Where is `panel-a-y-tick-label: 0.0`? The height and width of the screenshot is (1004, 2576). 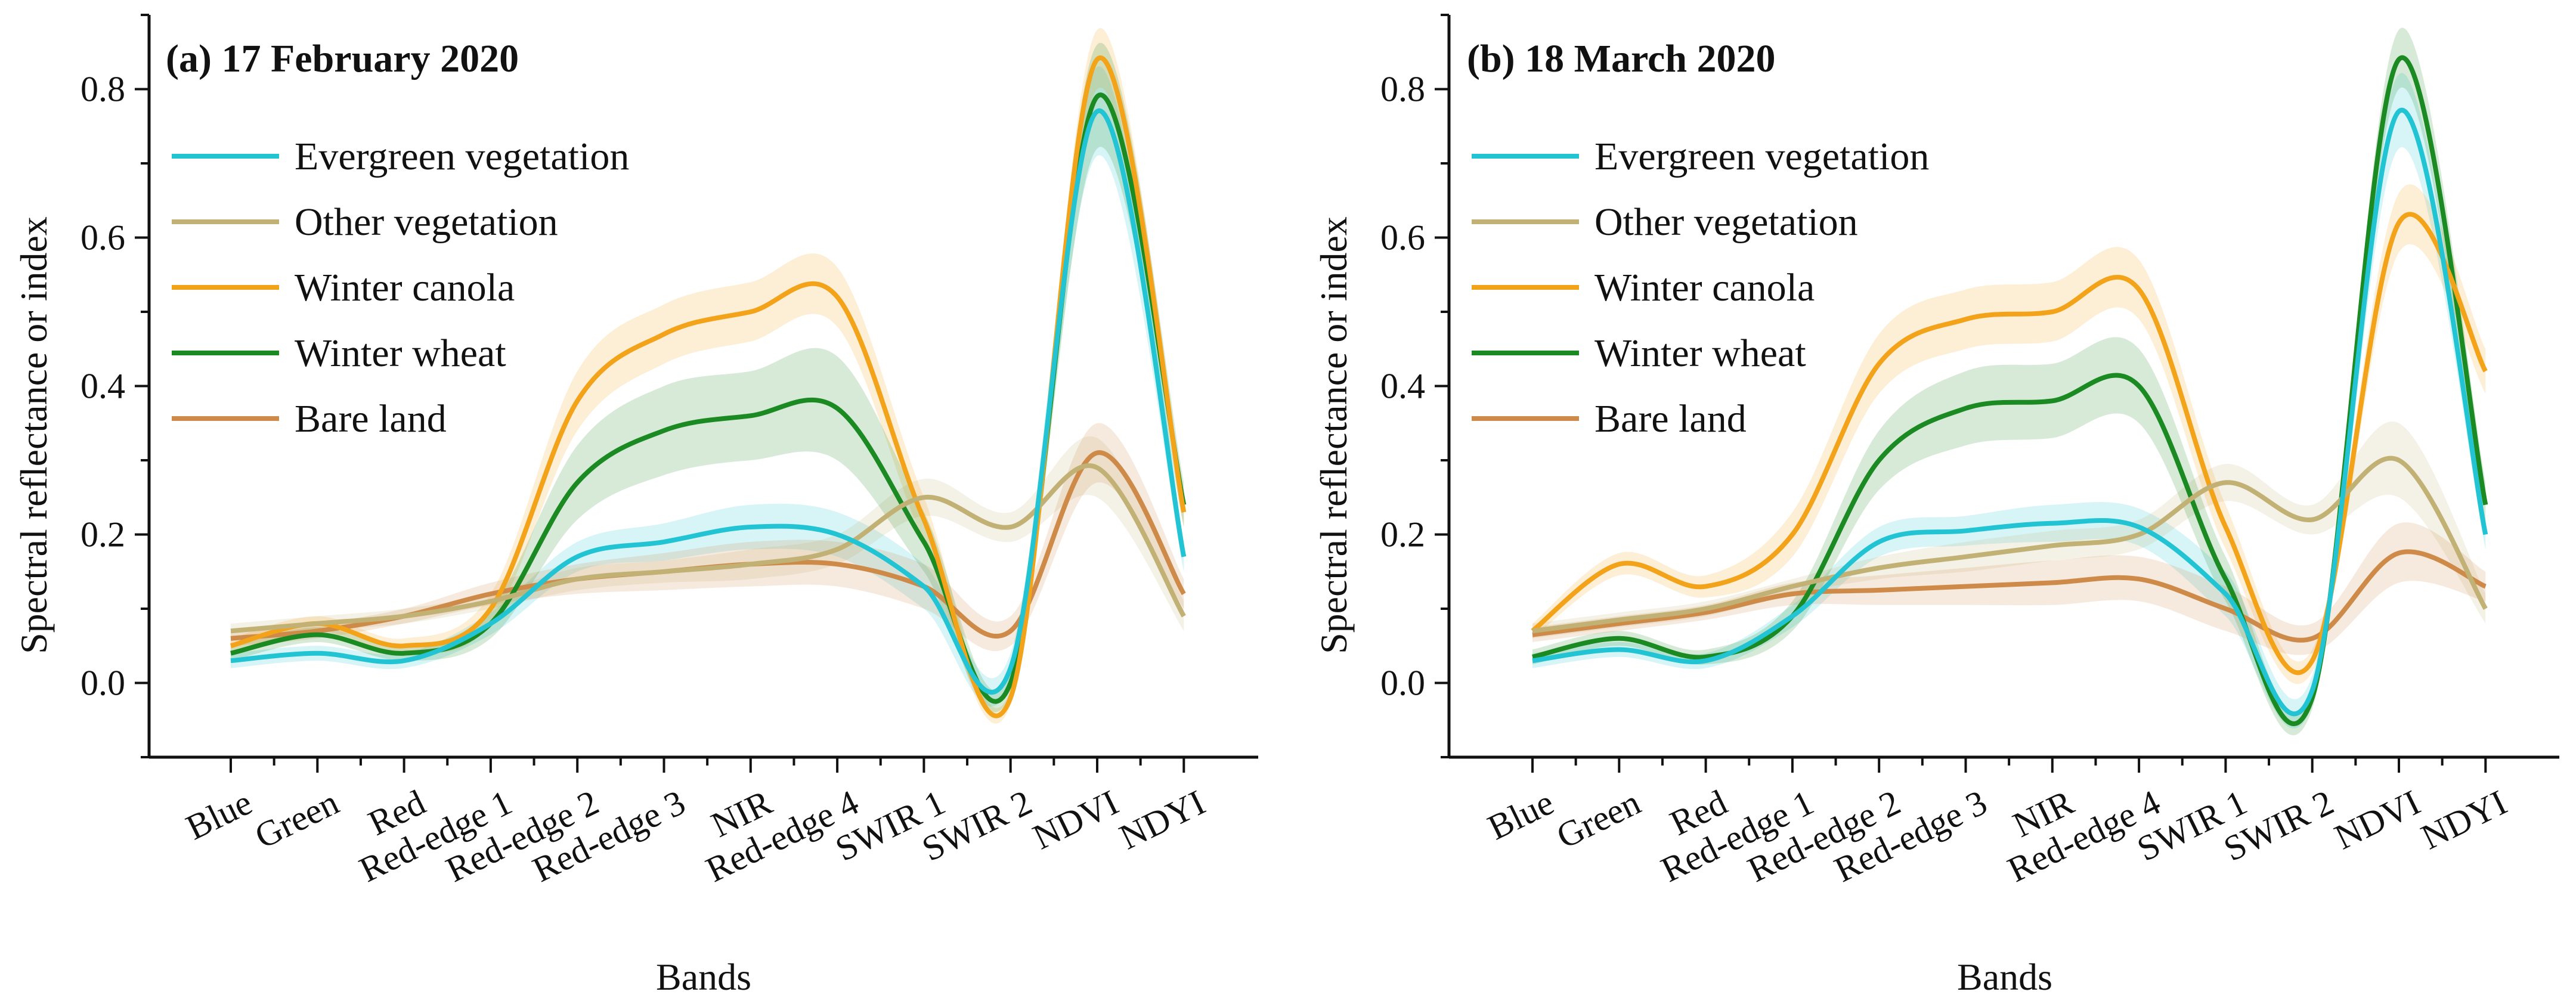
panel-a-y-tick-label: 0.0 is located at coordinates (103, 683).